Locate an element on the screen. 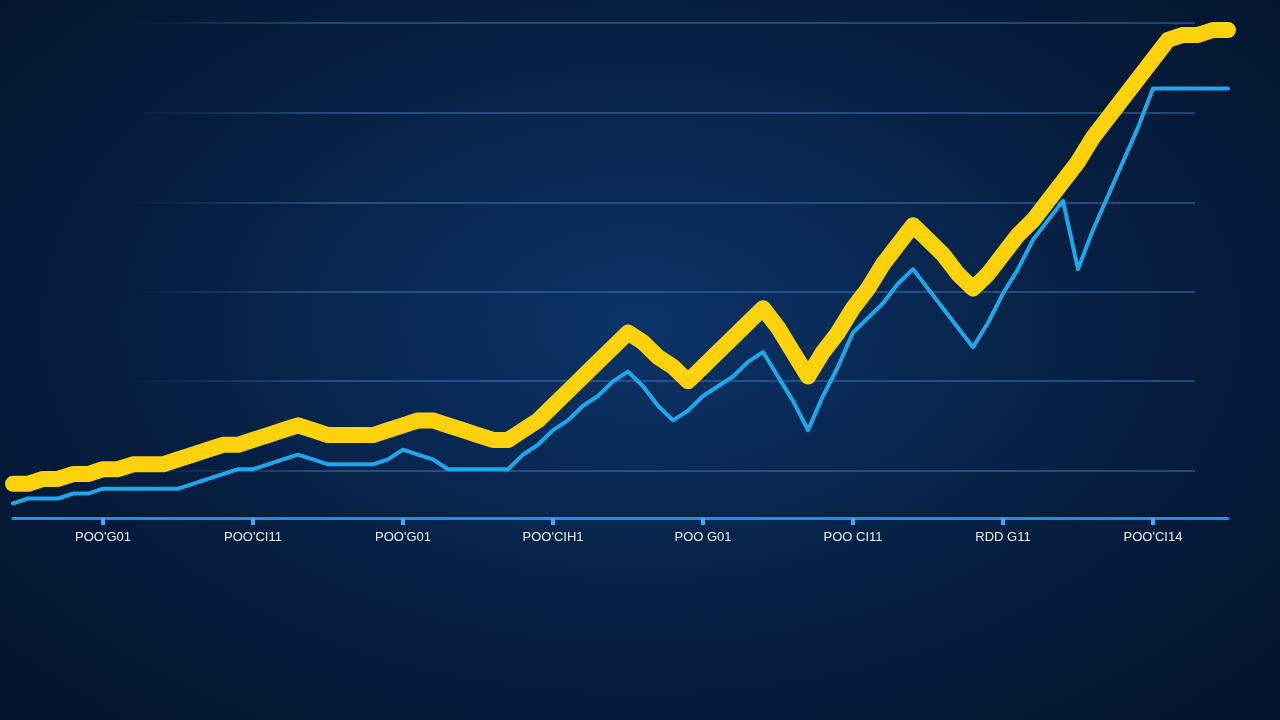 Image resolution: width=1280 pixels, height=720 pixels. x-tick-label: POO'CIH1 is located at coordinates (553, 536).